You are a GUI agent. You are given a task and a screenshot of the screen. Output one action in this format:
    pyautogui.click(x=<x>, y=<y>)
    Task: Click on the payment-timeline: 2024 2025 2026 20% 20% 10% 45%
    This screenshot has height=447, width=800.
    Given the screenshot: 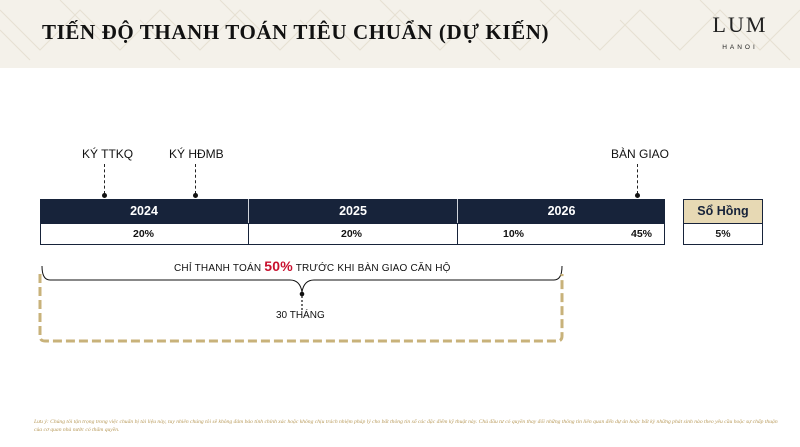 What is the action you would take?
    pyautogui.click(x=352, y=222)
    